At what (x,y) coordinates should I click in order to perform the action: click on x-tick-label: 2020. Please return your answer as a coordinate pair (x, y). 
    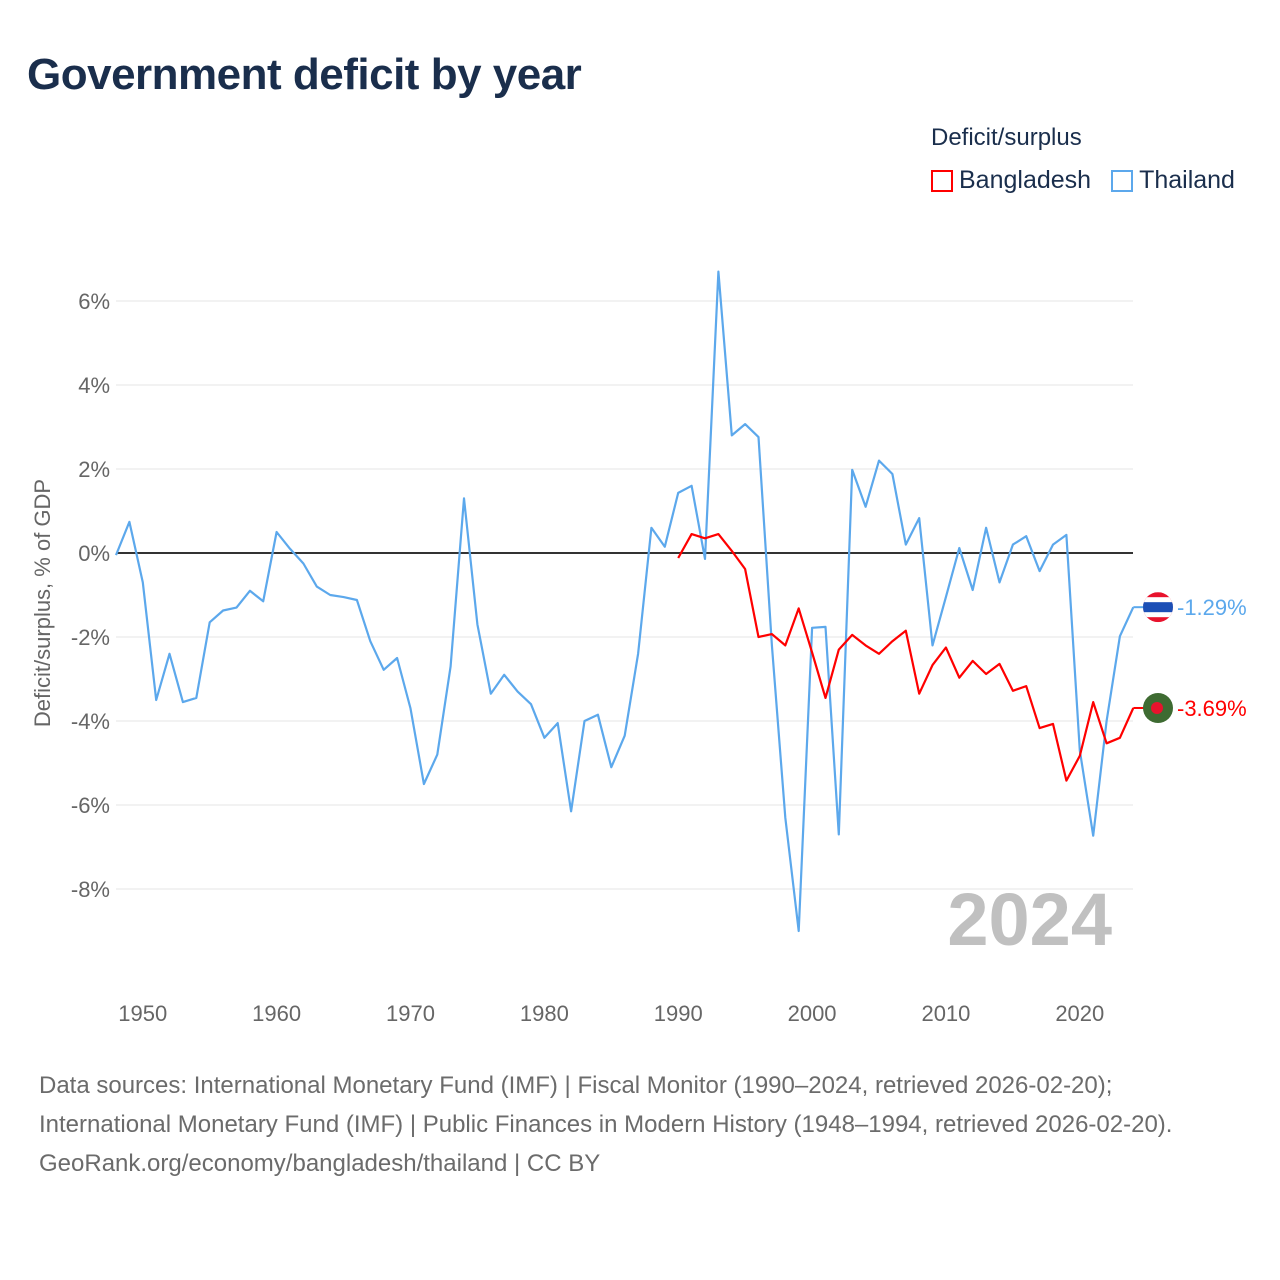
    Looking at the image, I should click on (1079, 1013).